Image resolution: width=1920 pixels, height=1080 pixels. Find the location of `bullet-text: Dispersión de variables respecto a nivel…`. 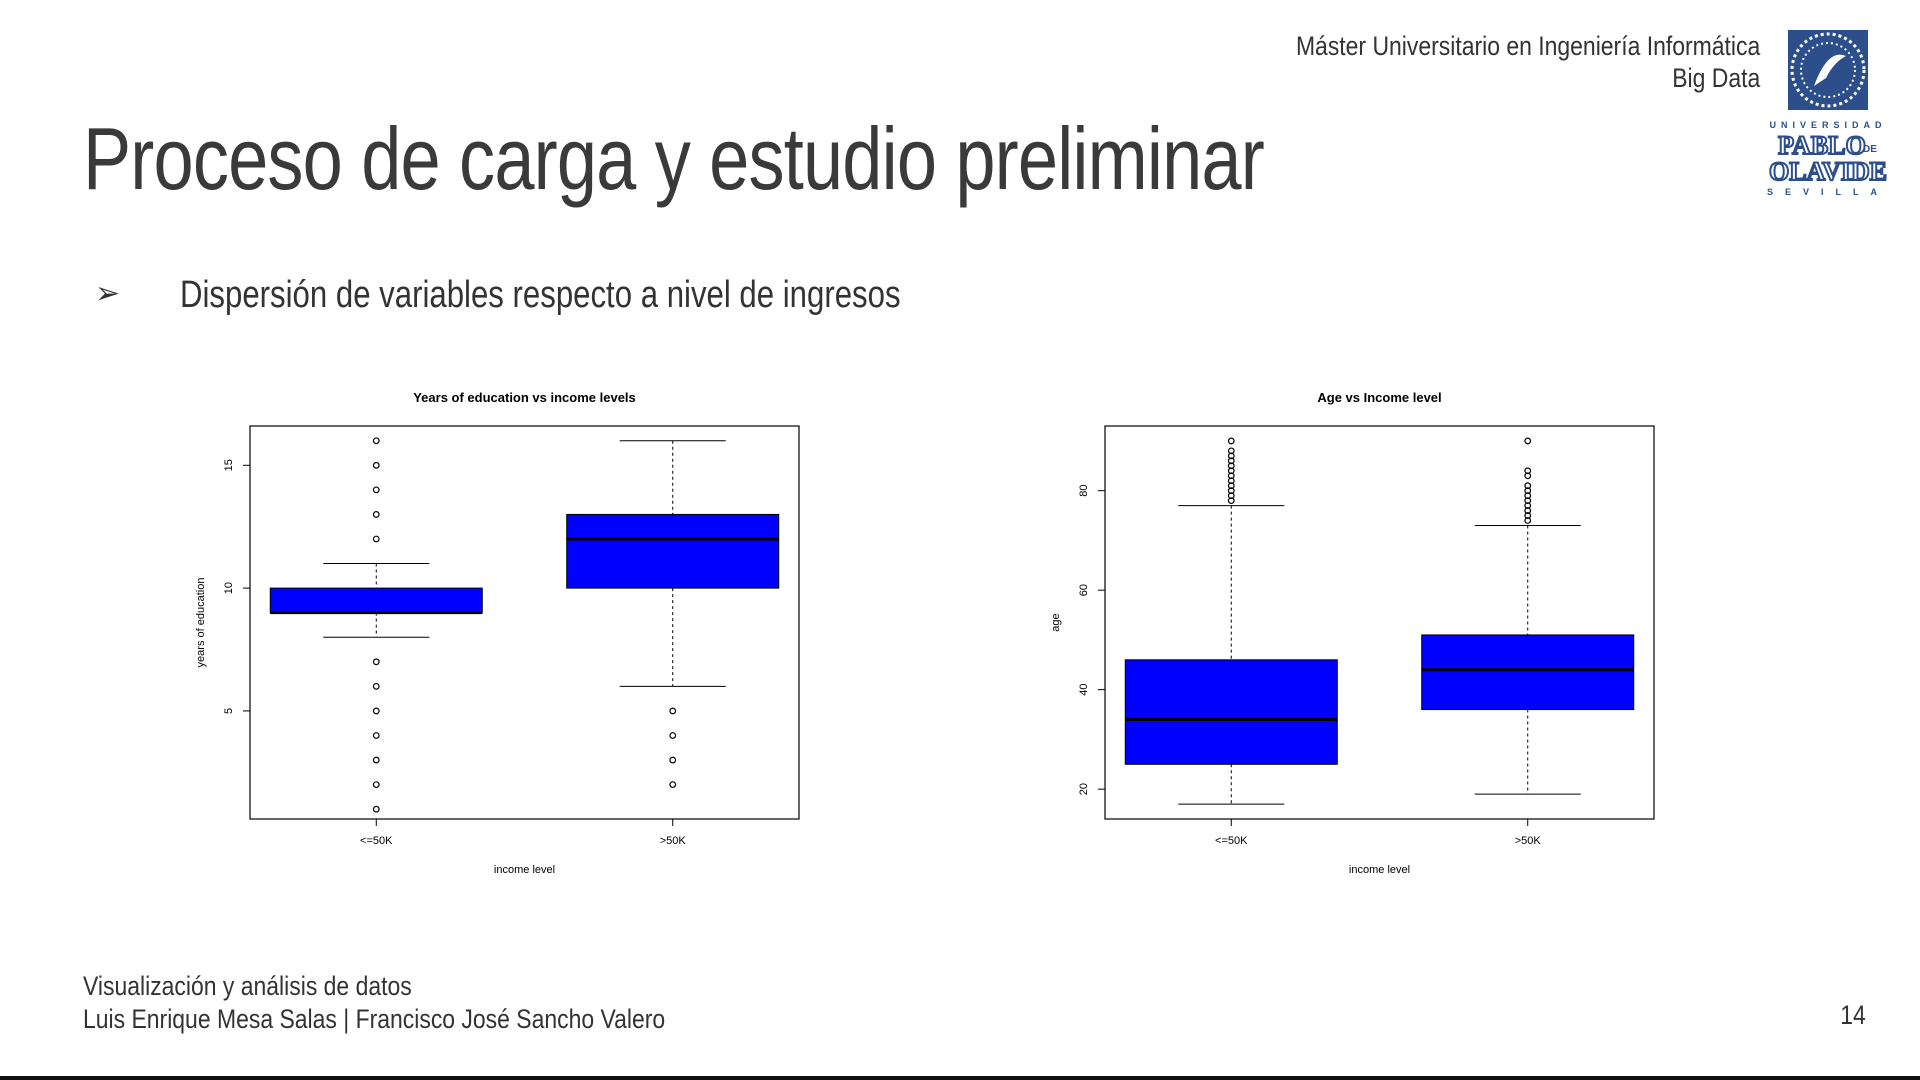

bullet-text: Dispersión de variables respecto a nivel… is located at coordinates (540, 295).